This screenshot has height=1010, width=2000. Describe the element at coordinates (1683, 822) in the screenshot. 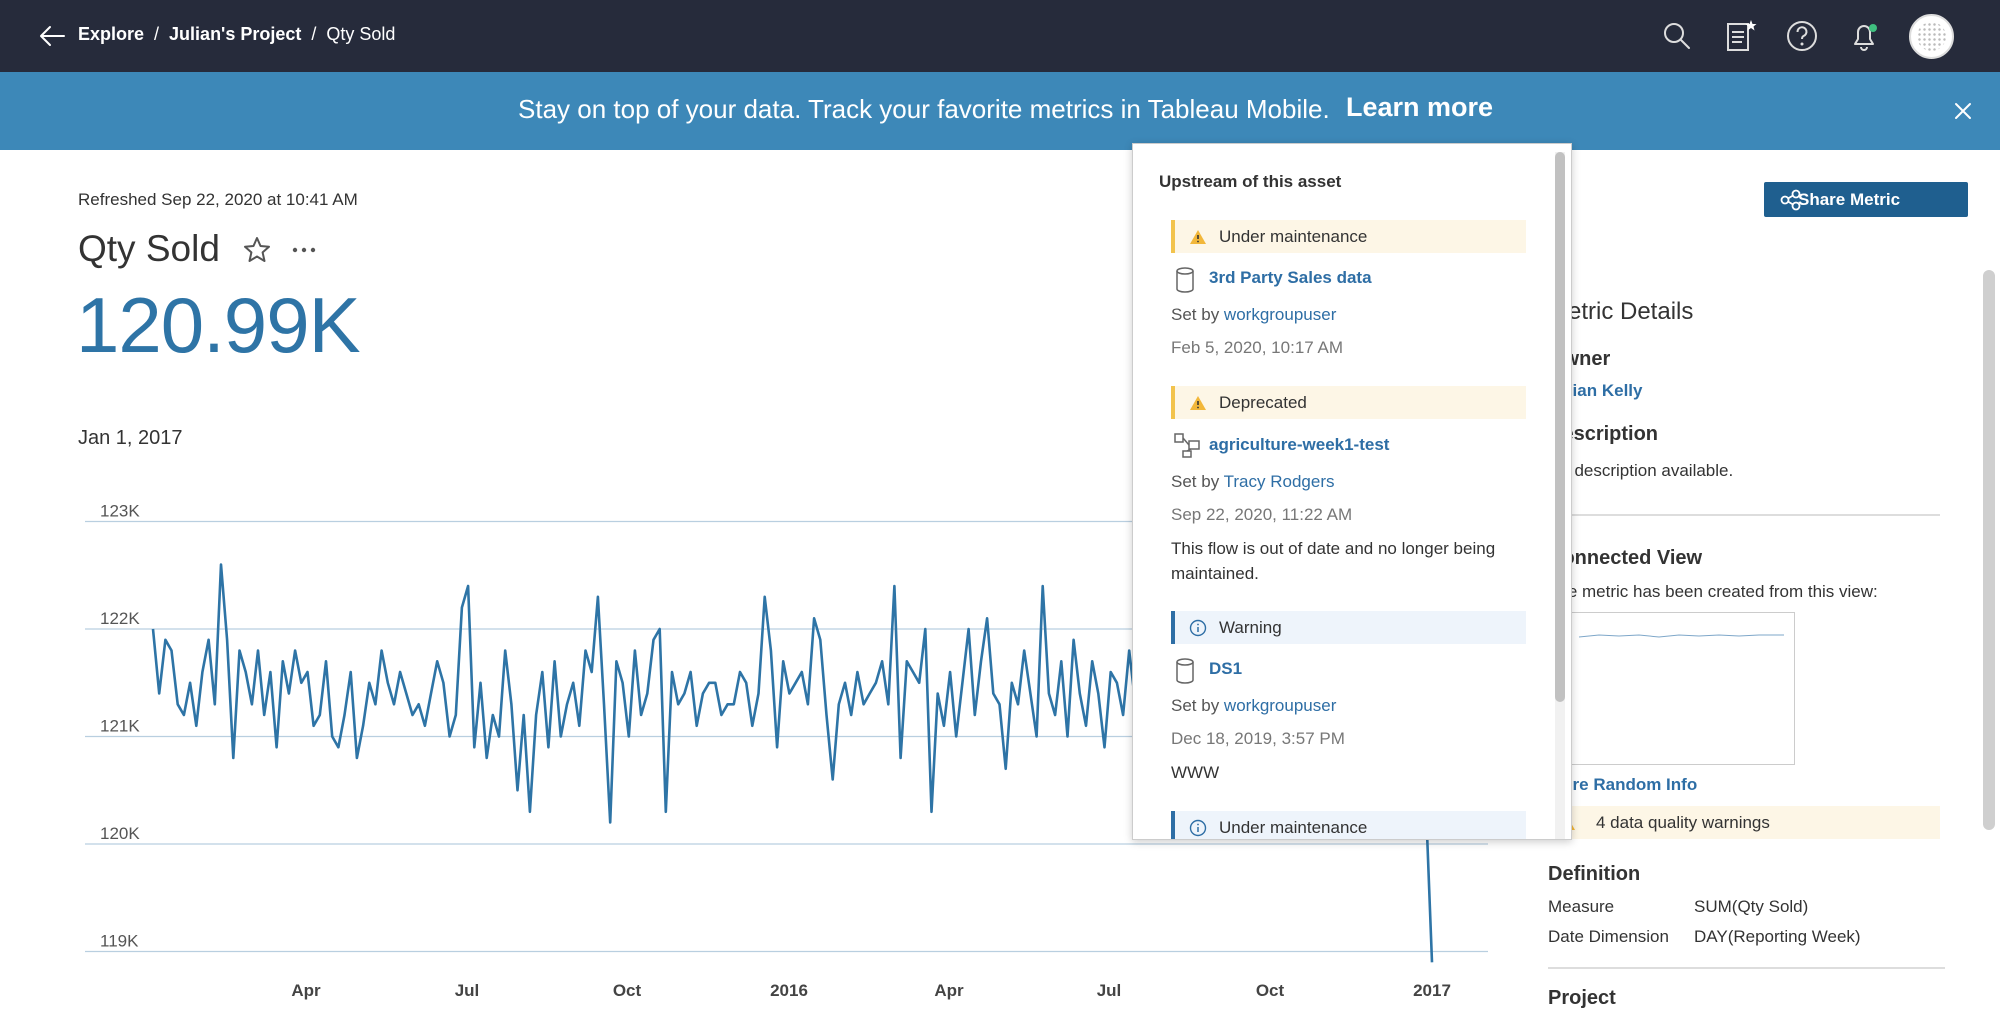

I see `data-quality-warnings-text: 4 data quality warnings` at that location.